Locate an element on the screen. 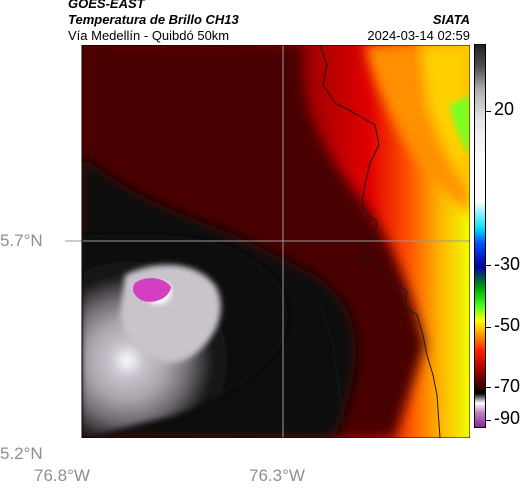 This screenshot has height=491, width=526. org-label: SIATA is located at coordinates (451, 19).